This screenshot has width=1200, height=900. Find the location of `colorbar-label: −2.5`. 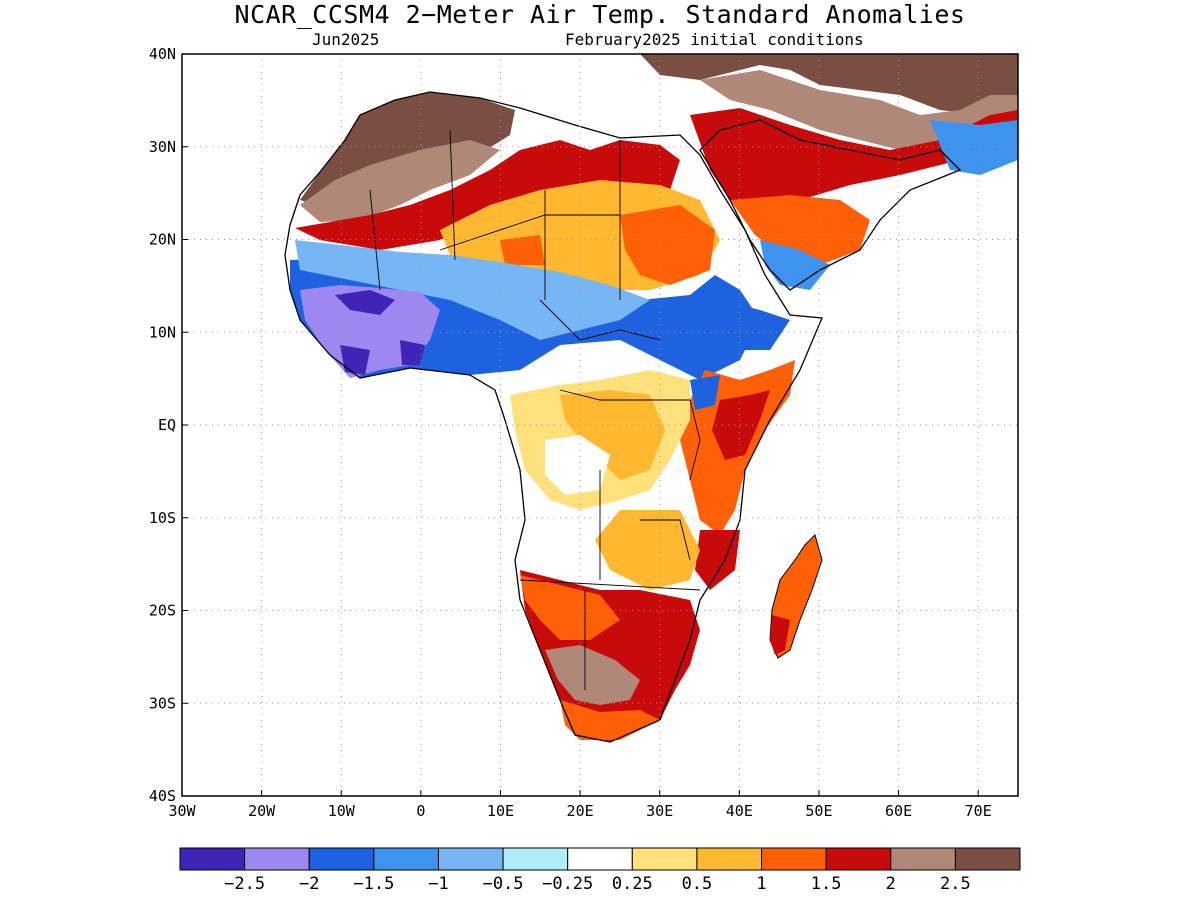

colorbar-label: −2.5 is located at coordinates (244, 884).